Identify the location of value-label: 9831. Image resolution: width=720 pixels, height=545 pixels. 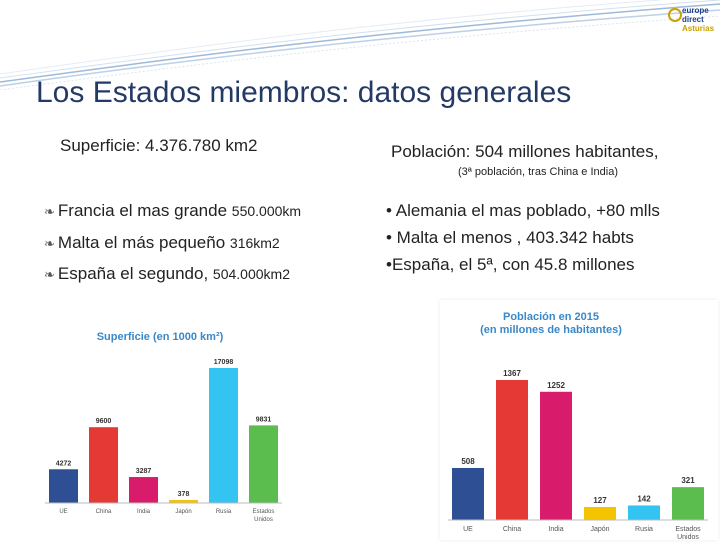
(264, 419).